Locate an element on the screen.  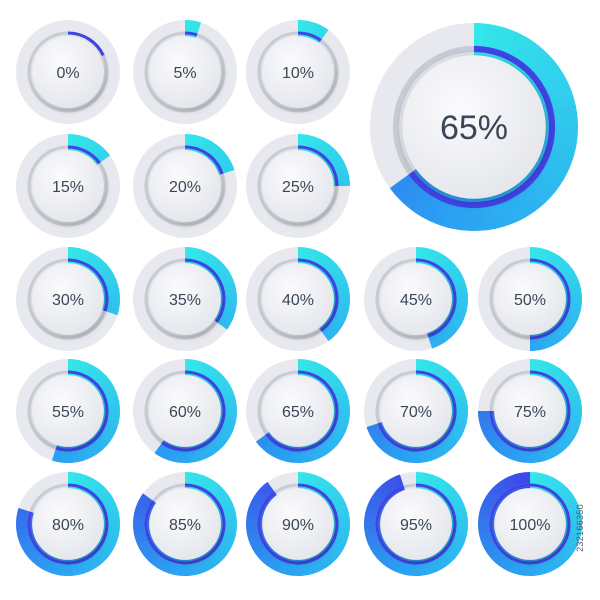
gauge-45-percent: 45% is located at coordinates (416, 299).